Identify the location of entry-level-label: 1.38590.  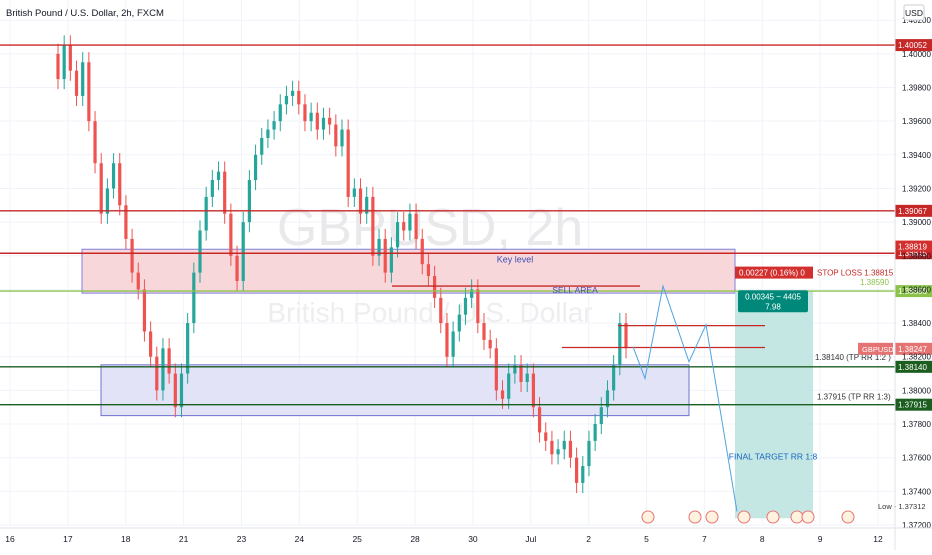
(874, 282).